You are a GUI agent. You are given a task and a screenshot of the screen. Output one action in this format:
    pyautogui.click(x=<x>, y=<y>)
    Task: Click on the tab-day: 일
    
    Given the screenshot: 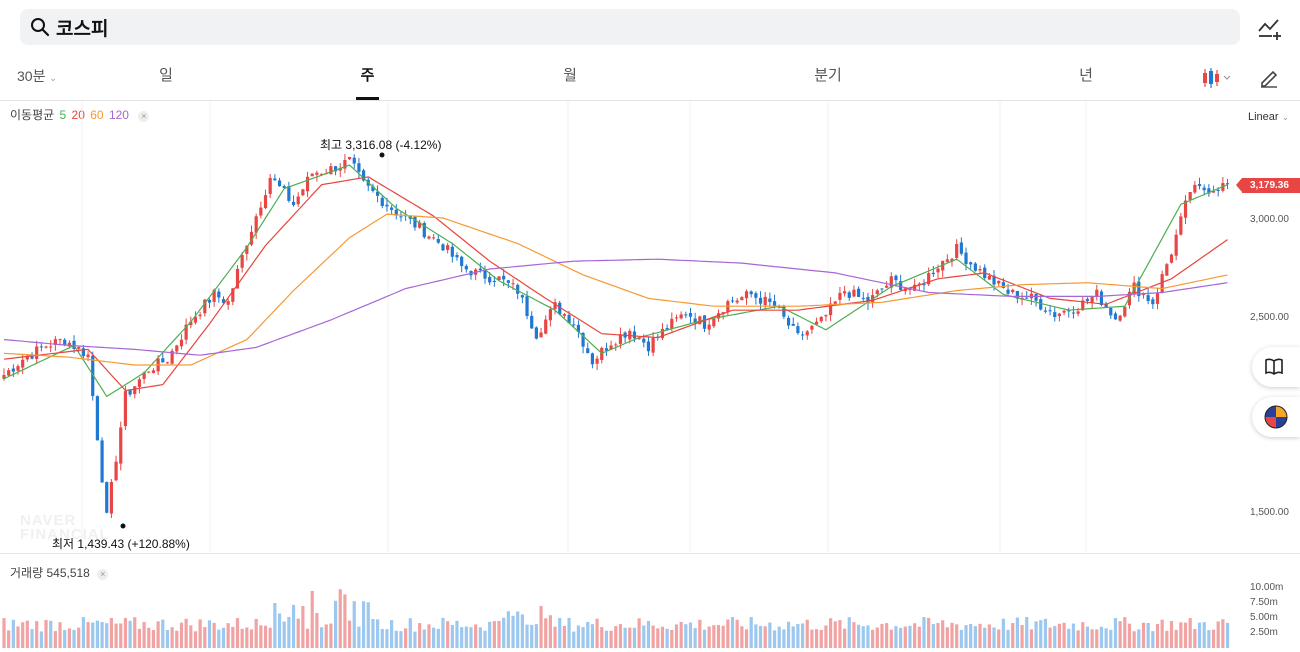 What is the action you would take?
    pyautogui.click(x=166, y=75)
    